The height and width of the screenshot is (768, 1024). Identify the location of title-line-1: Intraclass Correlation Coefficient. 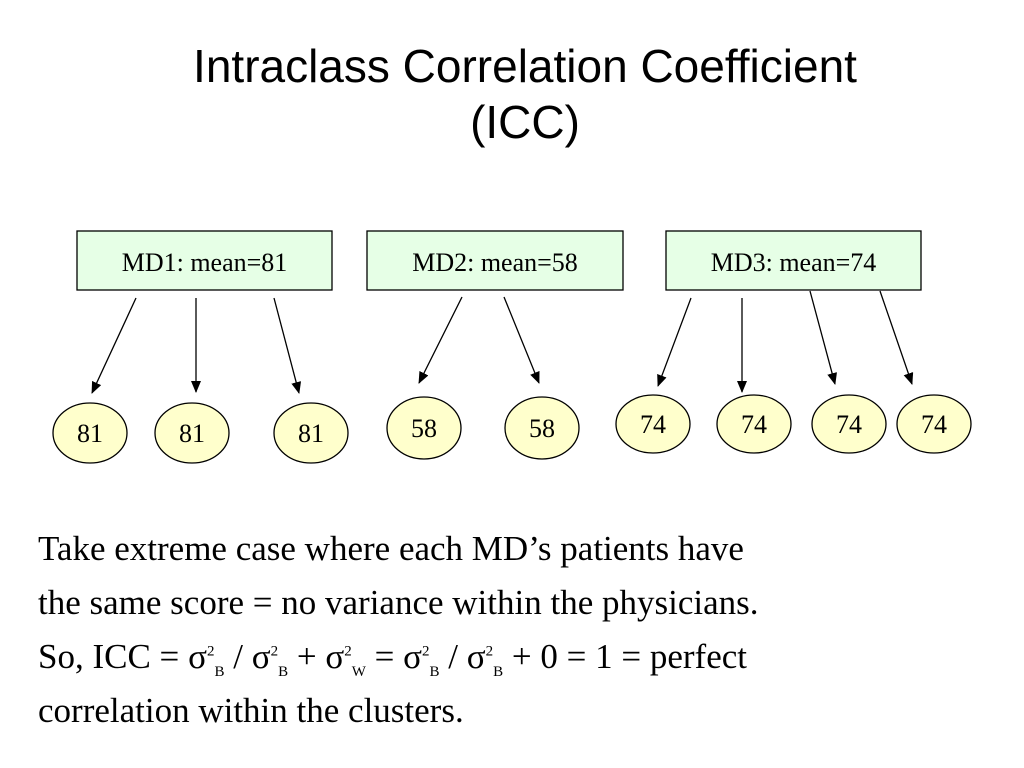
(525, 66).